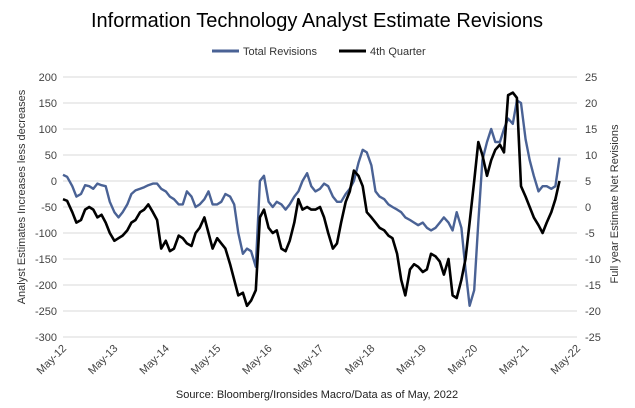 The width and height of the screenshot is (635, 408). Describe the element at coordinates (591, 156) in the screenshot. I see `y-right-tick-label: 10` at that location.